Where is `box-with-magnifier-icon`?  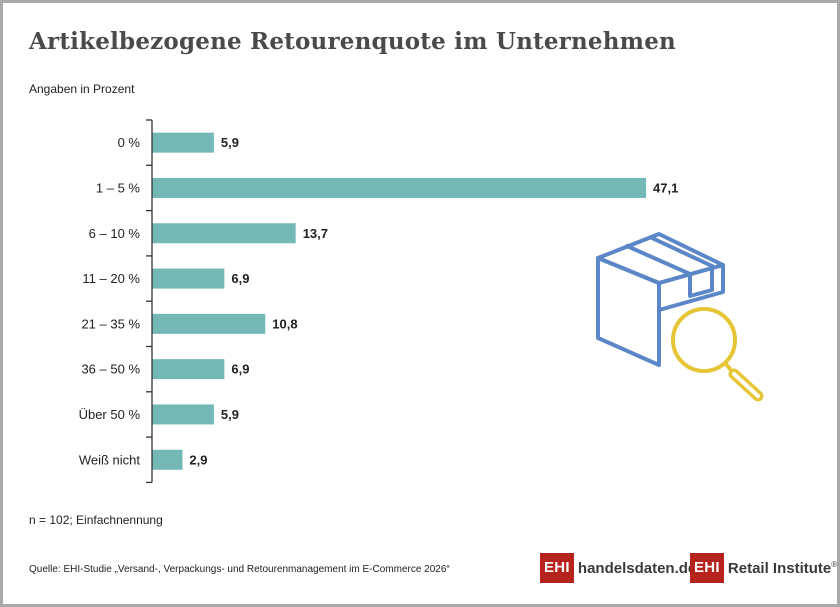
box-with-magnifier-icon is located at coordinates (680, 317).